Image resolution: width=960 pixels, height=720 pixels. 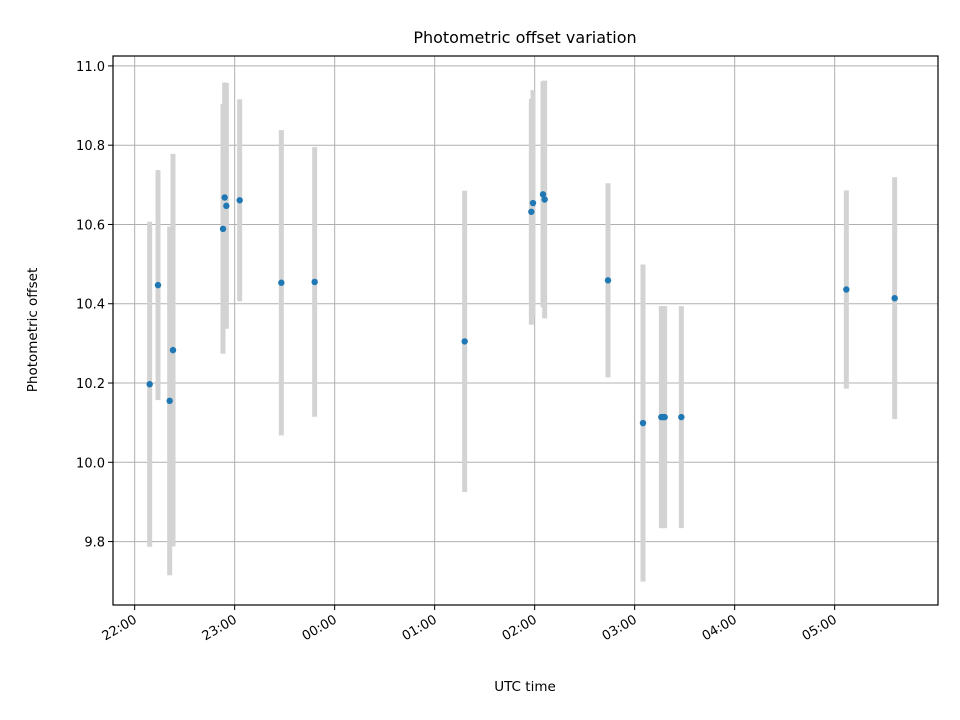 I want to click on y-axis-label: Photometric offset, so click(x=33, y=330).